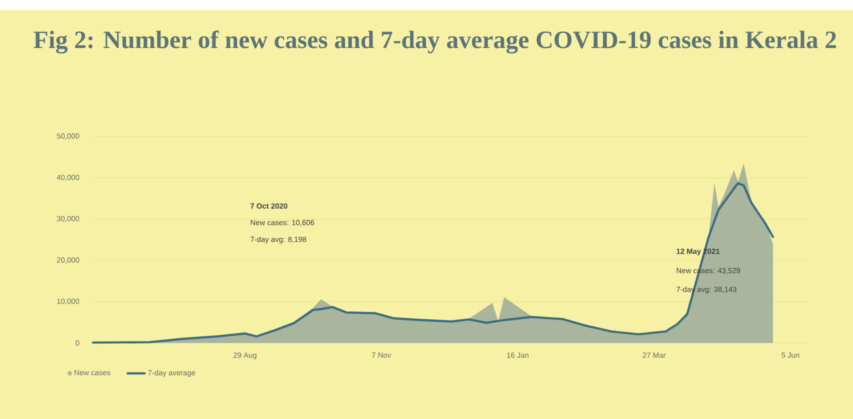 The height and width of the screenshot is (419, 853). I want to click on chart-title: Fig 2: Number of new cases and 7-day average COVID-19 cases in Kerala 2, so click(435, 42).